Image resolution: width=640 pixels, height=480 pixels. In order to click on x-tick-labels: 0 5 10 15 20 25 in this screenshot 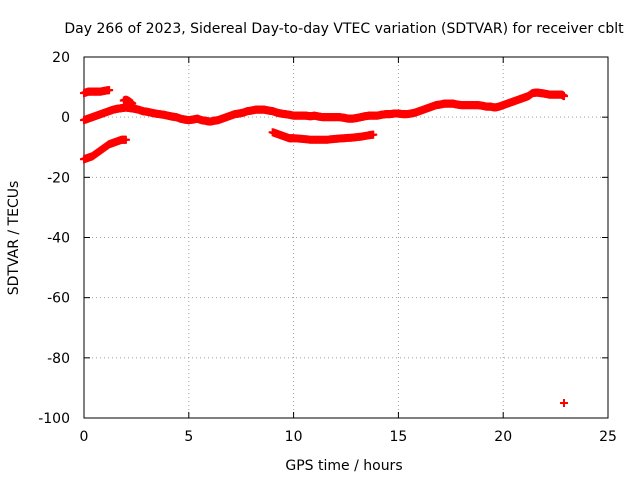, I will do `click(348, 437)`.